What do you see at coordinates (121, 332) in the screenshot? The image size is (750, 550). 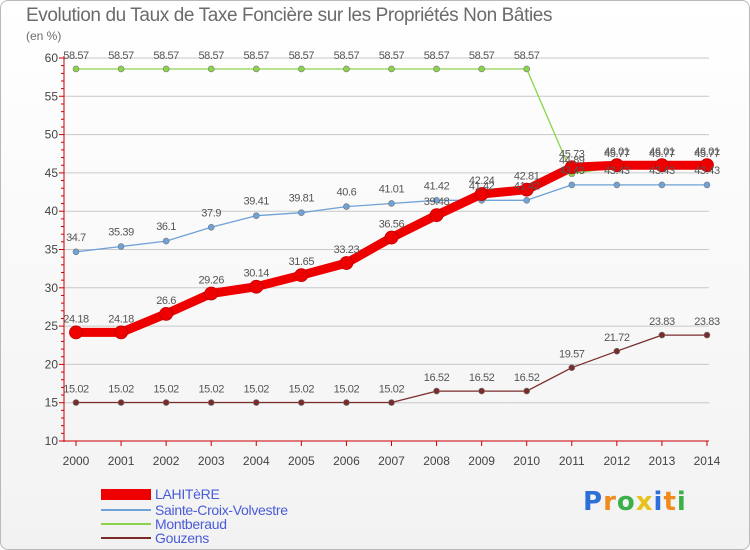 I see `point-lahitere-2001` at bounding box center [121, 332].